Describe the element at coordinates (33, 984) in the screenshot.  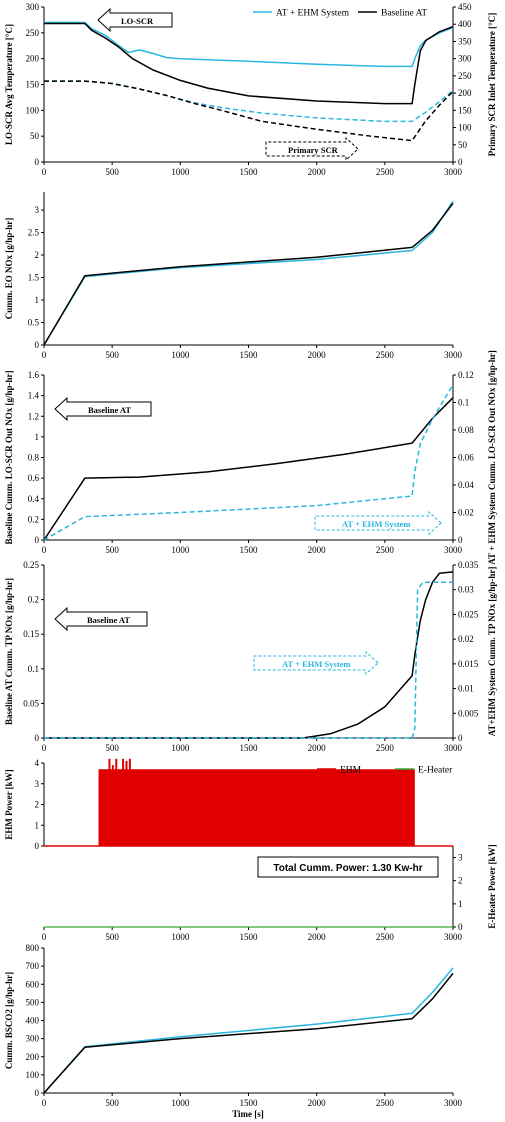
I see `y-left-tick-label: 600` at that location.